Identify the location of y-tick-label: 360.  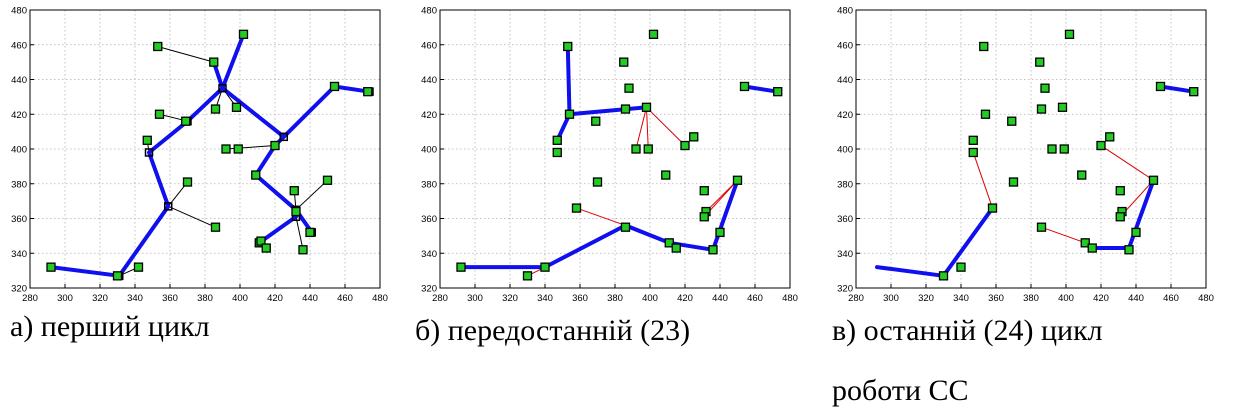
(429, 219).